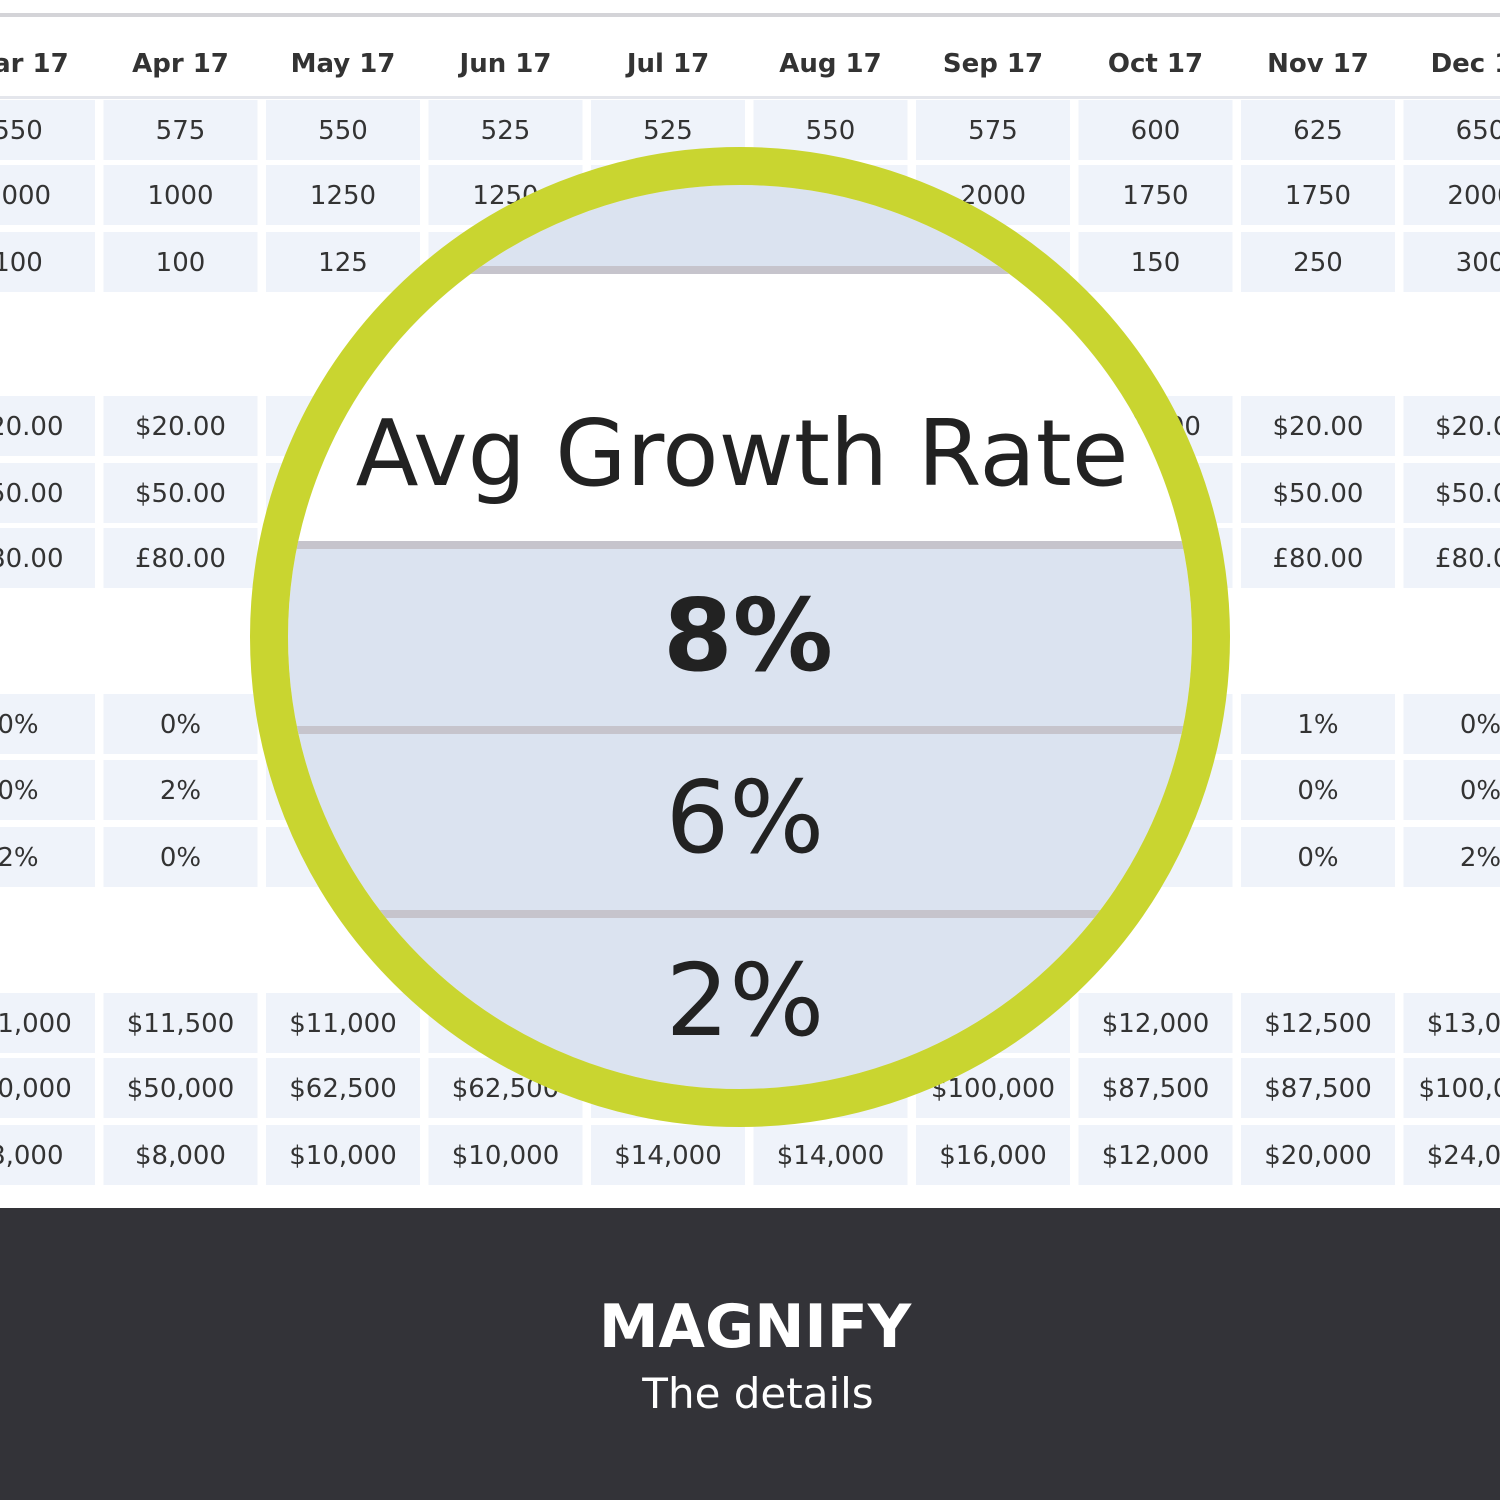 The image size is (1500, 1500). I want to click on cell: 650, so click(1478, 131).